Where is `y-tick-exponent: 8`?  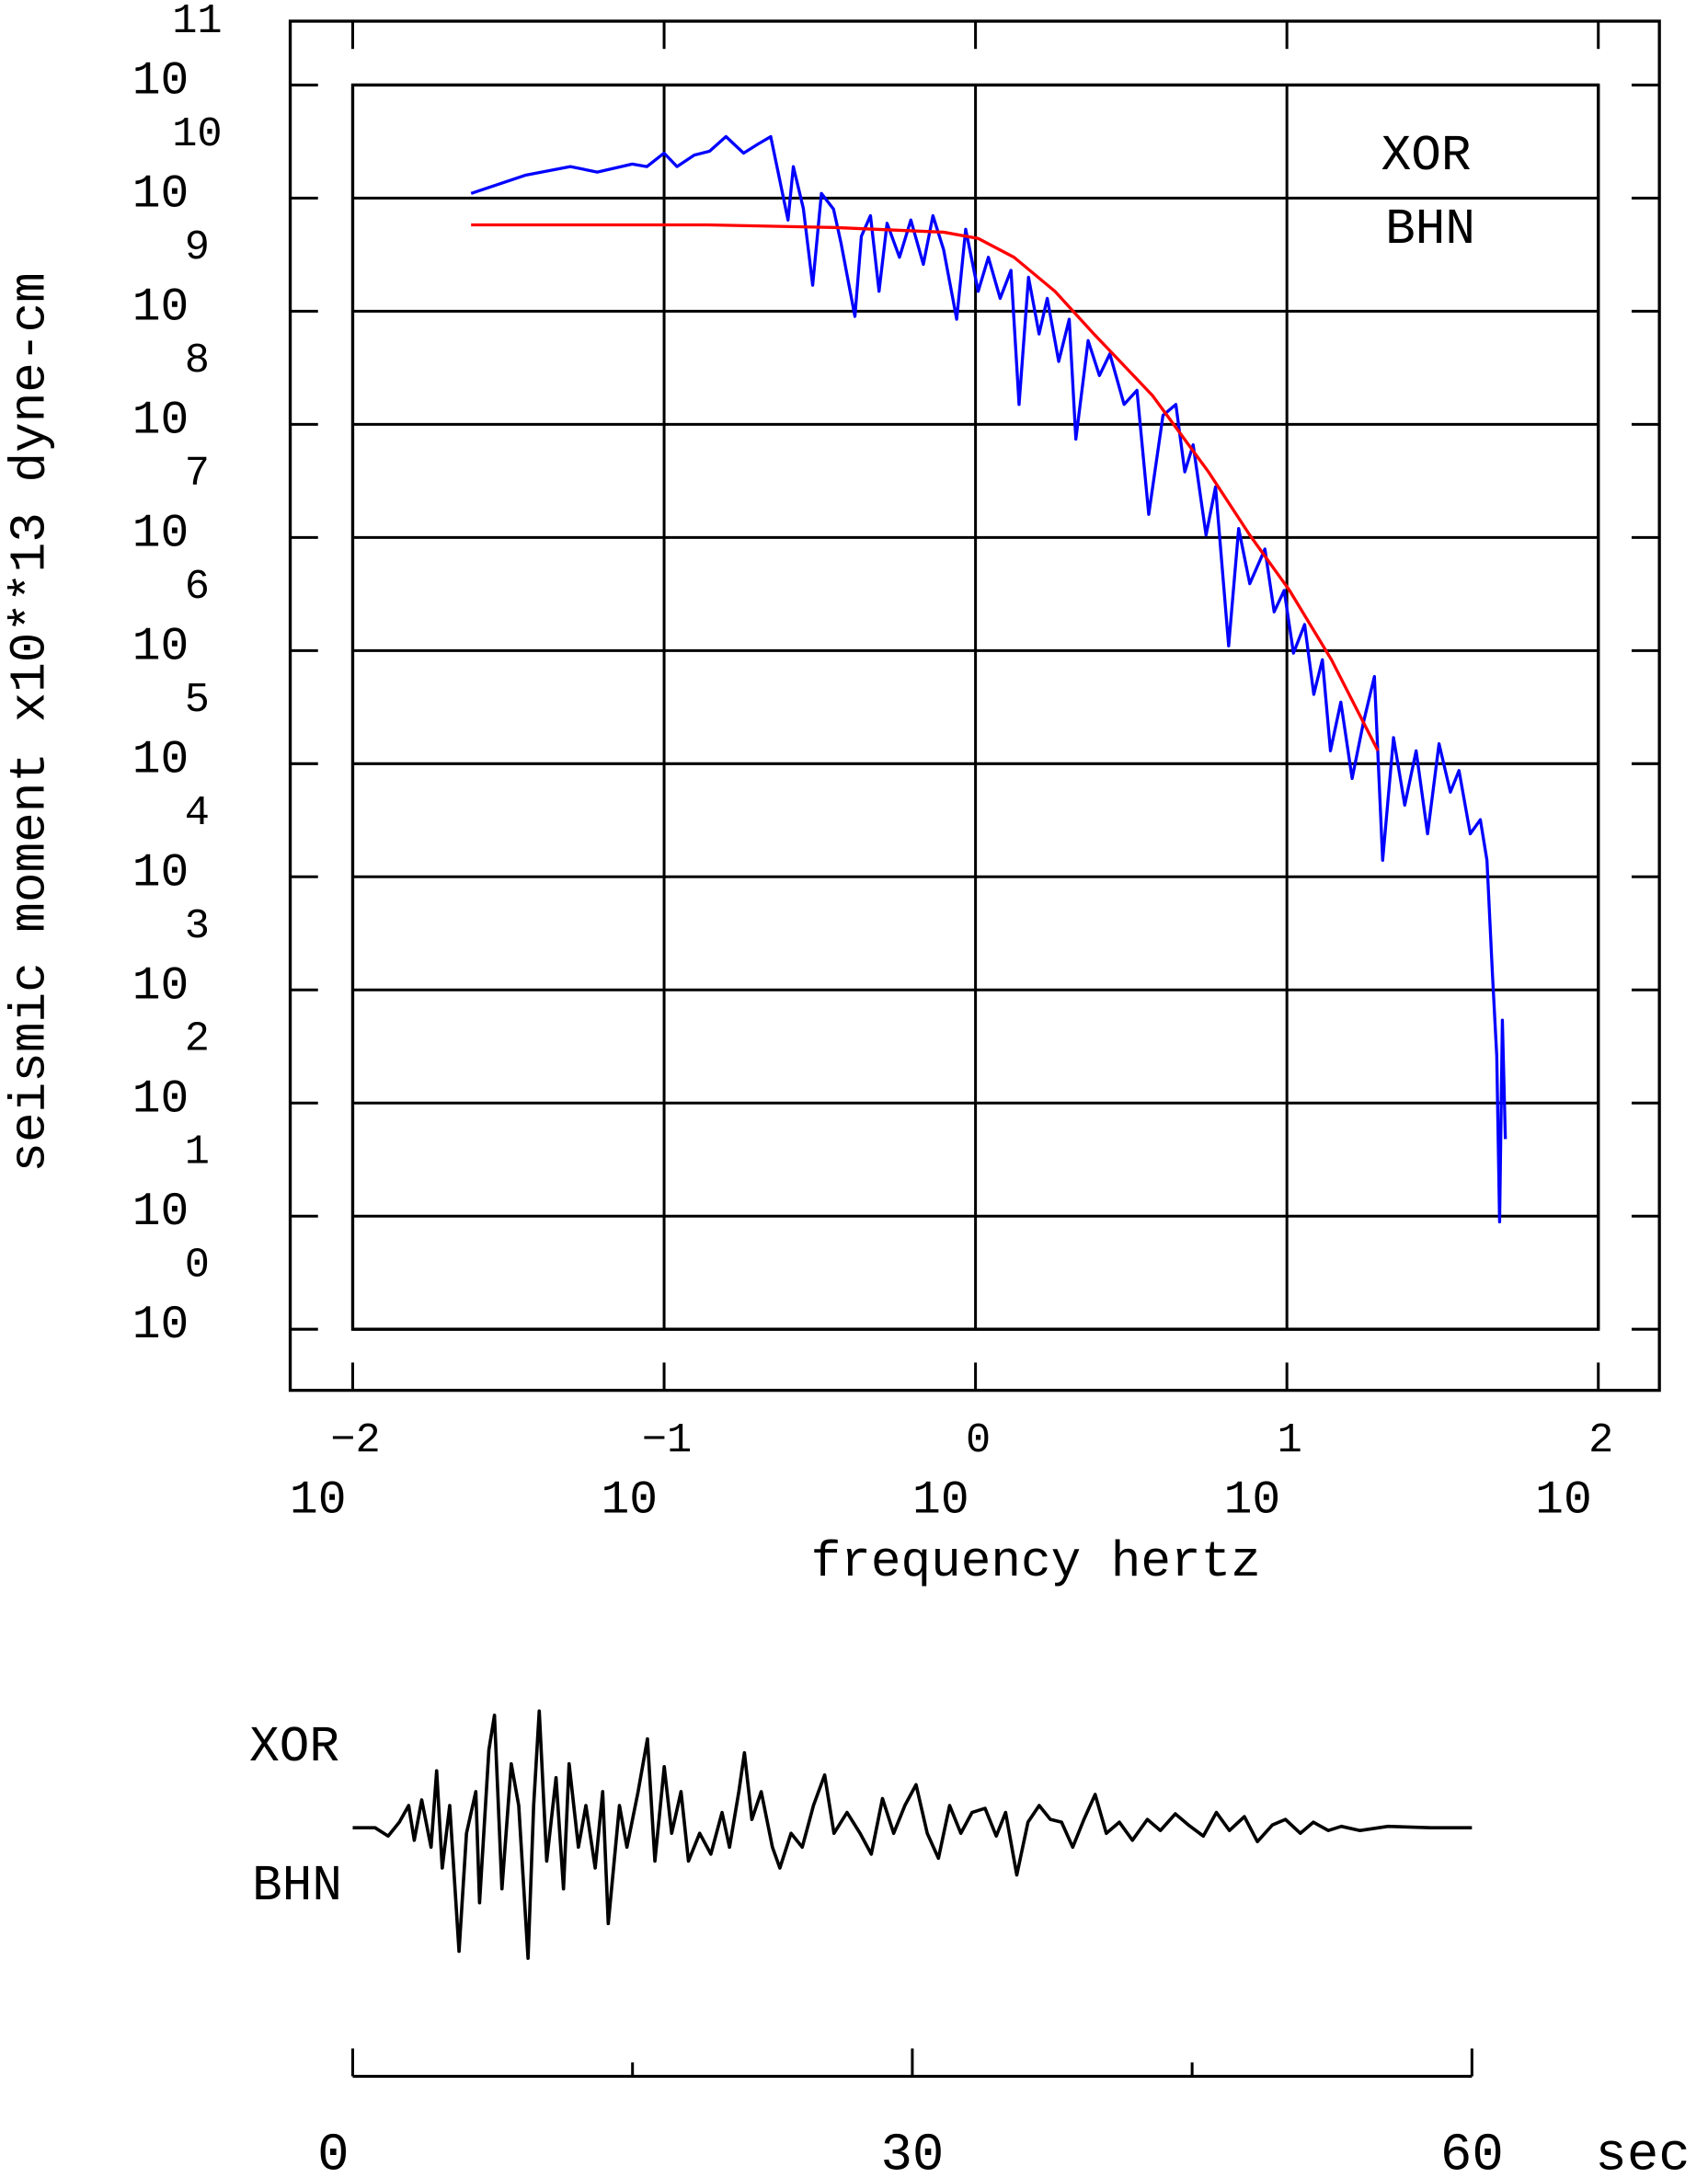
y-tick-exponent: 8 is located at coordinates (197, 360).